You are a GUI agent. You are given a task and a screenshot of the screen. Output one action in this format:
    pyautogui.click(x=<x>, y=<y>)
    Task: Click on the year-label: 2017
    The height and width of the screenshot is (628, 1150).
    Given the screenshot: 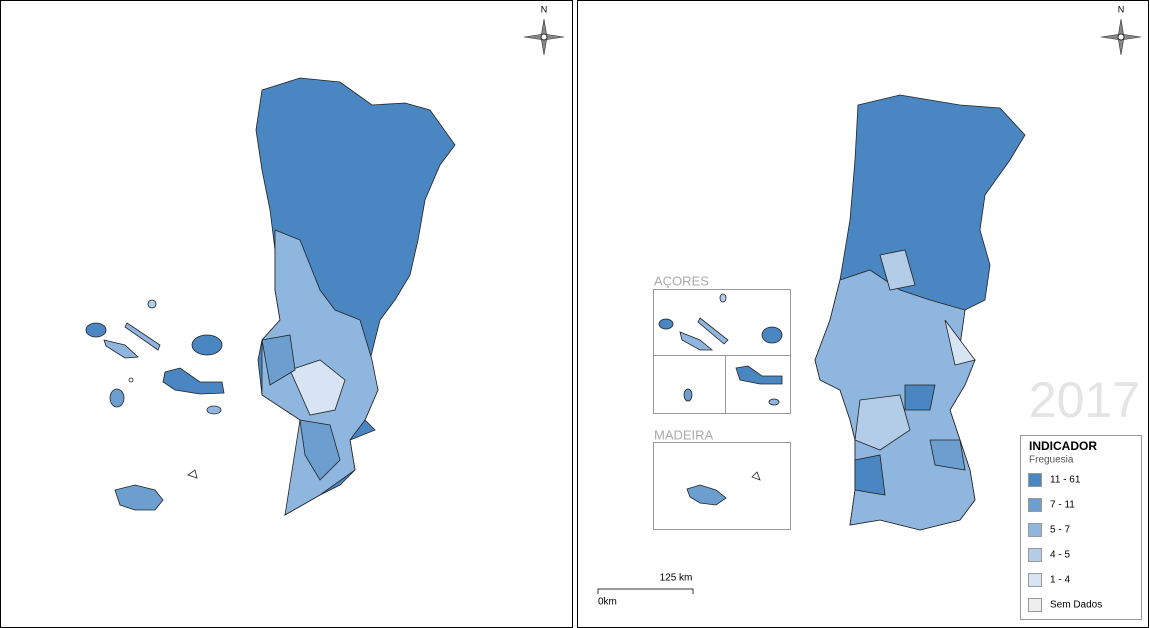 What is the action you would take?
    pyautogui.click(x=1084, y=400)
    